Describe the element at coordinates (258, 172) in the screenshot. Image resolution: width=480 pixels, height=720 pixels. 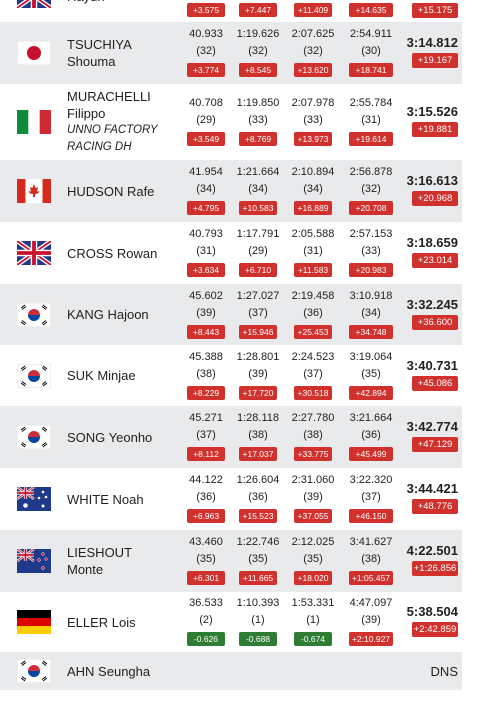
I see `split-time: 1:21.664` at that location.